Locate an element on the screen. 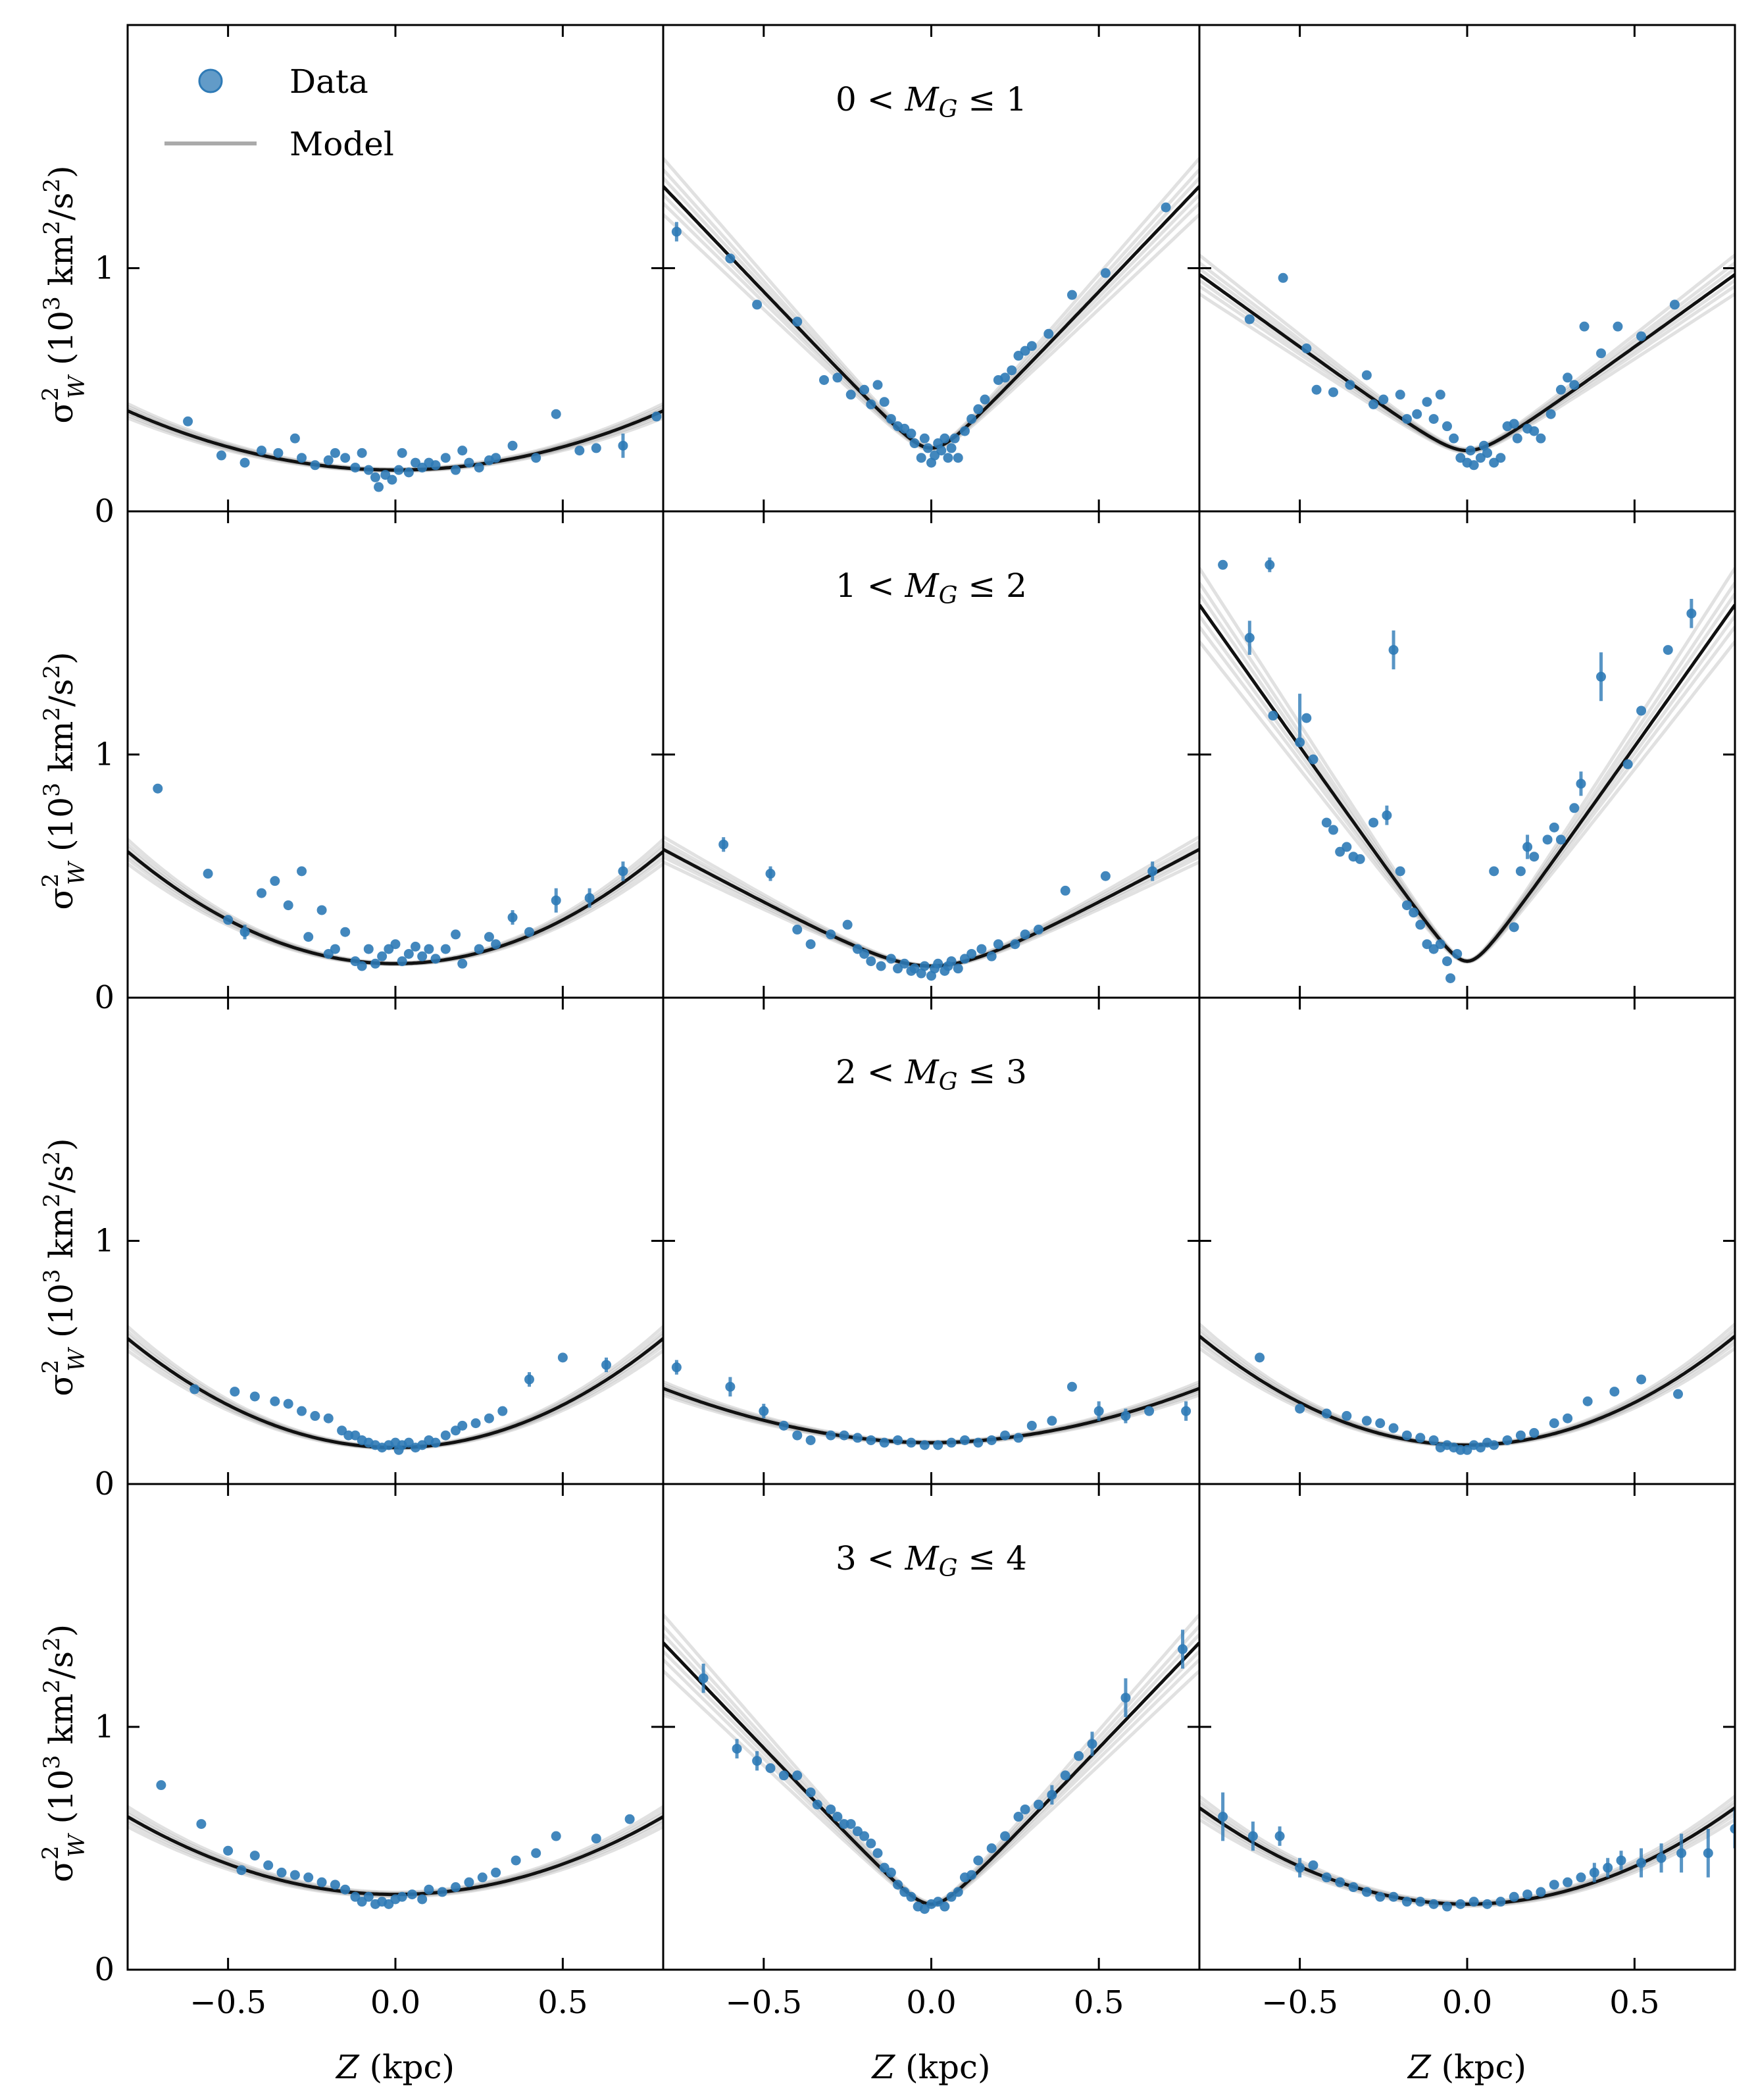 The width and height of the screenshot is (1756, 2100). panel-r3-c0 is located at coordinates (395, 1727).